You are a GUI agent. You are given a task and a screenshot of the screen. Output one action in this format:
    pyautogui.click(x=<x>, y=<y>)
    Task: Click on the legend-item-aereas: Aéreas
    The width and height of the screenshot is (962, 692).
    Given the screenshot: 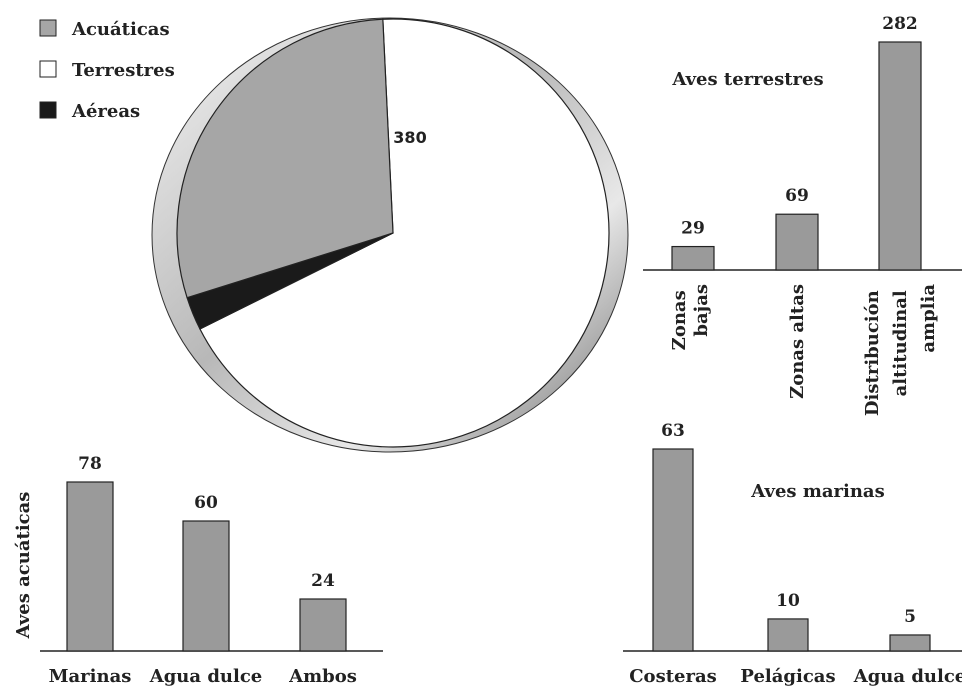 What is the action you would take?
    pyautogui.click(x=89, y=111)
    